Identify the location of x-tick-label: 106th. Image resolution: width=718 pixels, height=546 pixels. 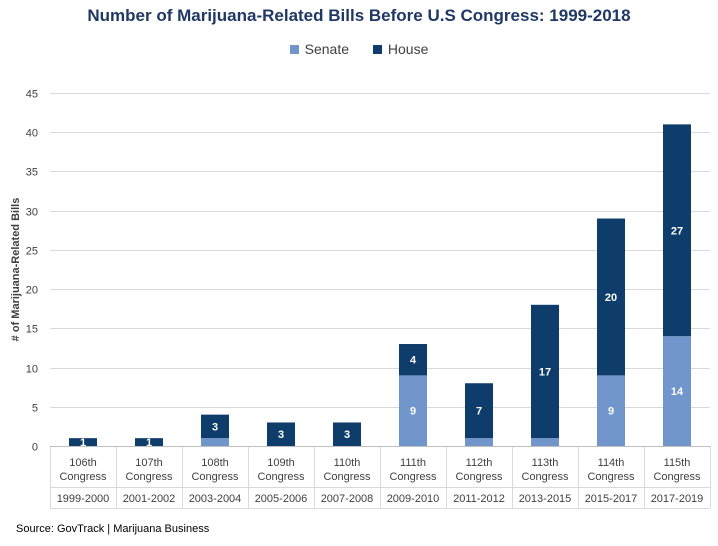
(83, 463).